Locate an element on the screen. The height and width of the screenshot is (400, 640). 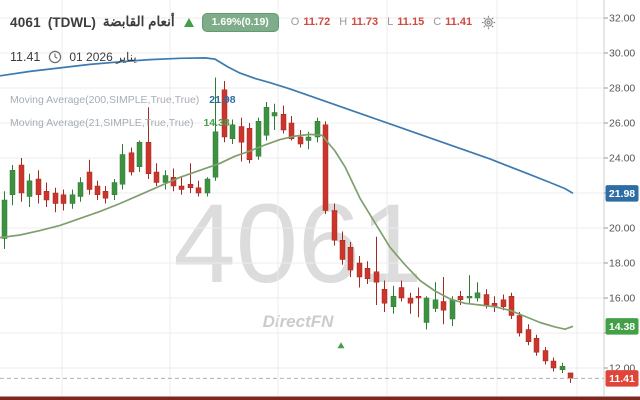
axis-tick-label: 30.00 is located at coordinates (622, 54).